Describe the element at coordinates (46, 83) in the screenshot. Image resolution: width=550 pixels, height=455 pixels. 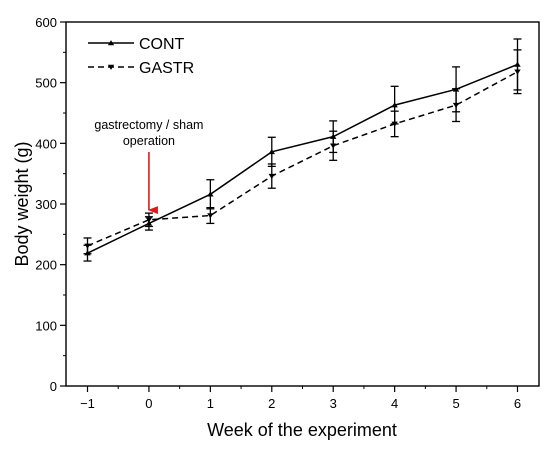
I see `y-tick-label: 500` at that location.